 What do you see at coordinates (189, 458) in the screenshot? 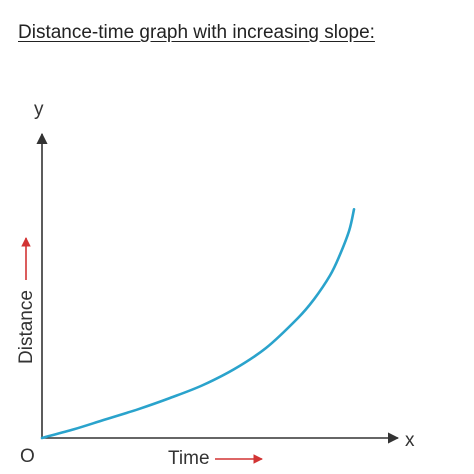
I see `x-axis-title: Time` at bounding box center [189, 458].